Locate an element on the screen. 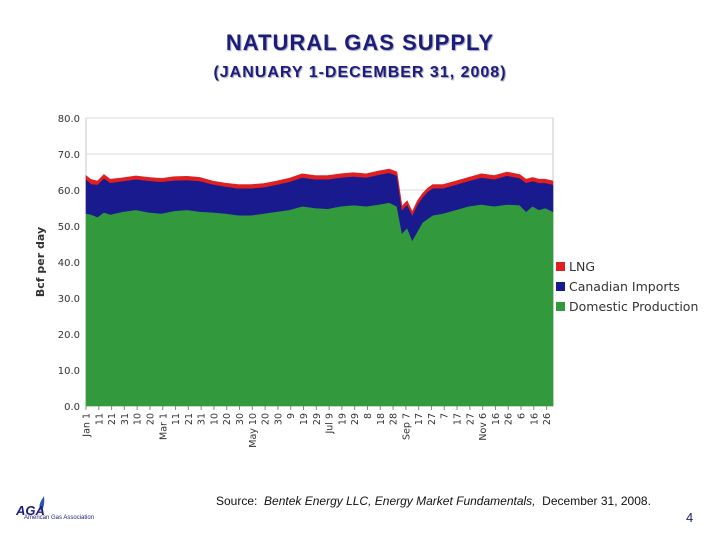 This screenshot has width=720, height=540. logo-name: American Gas Association is located at coordinates (59, 518).